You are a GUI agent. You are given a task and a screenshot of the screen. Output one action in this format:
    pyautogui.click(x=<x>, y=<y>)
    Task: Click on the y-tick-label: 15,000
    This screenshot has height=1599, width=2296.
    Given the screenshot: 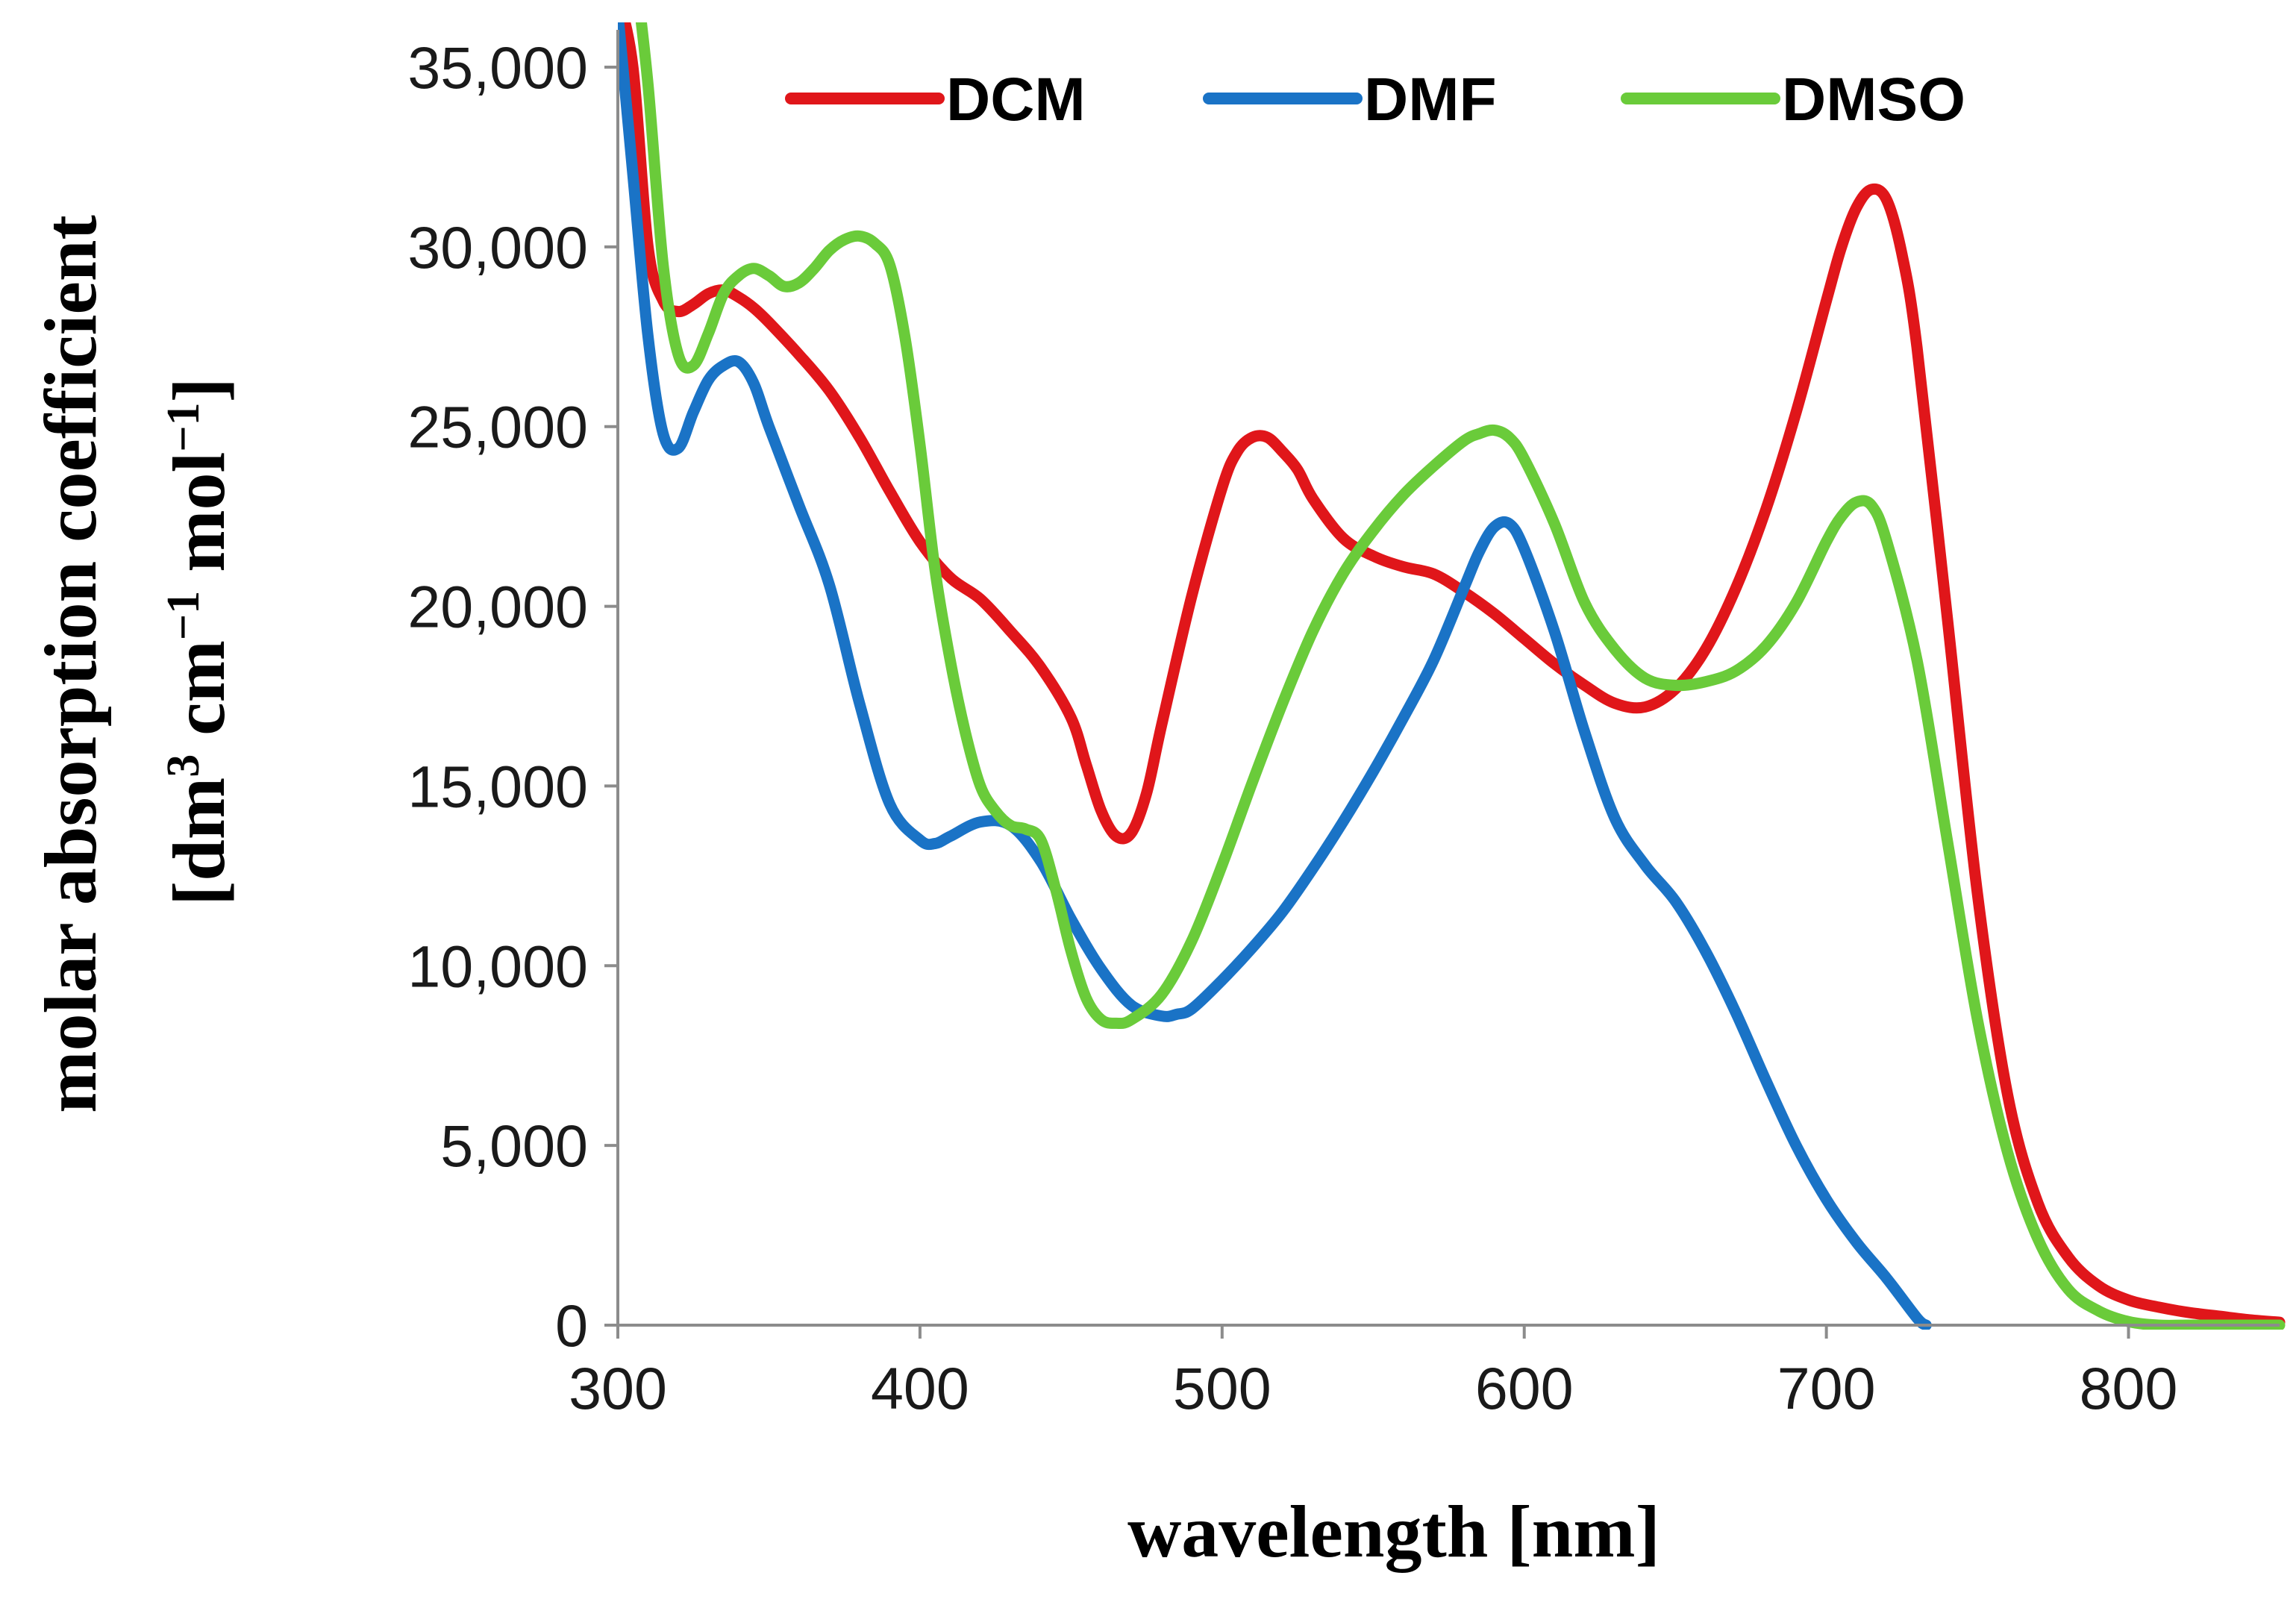 What is the action you would take?
    pyautogui.click(x=497, y=786)
    